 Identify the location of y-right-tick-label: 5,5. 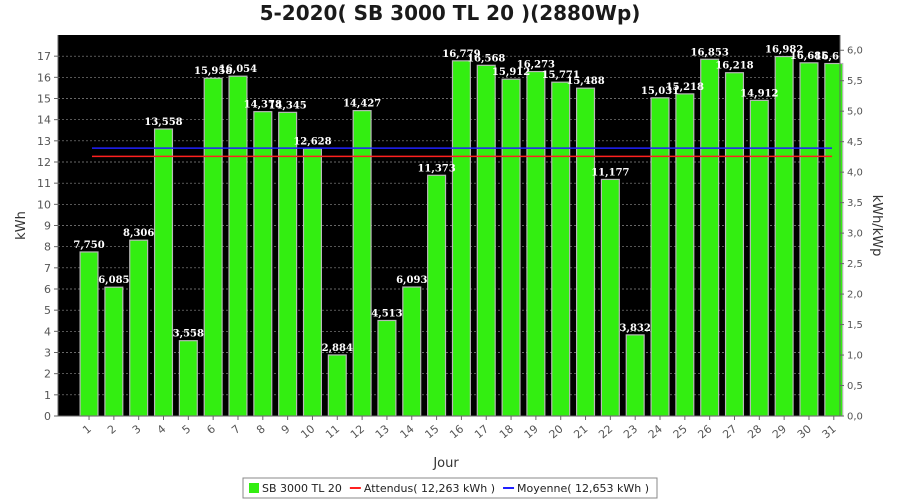
(855, 81).